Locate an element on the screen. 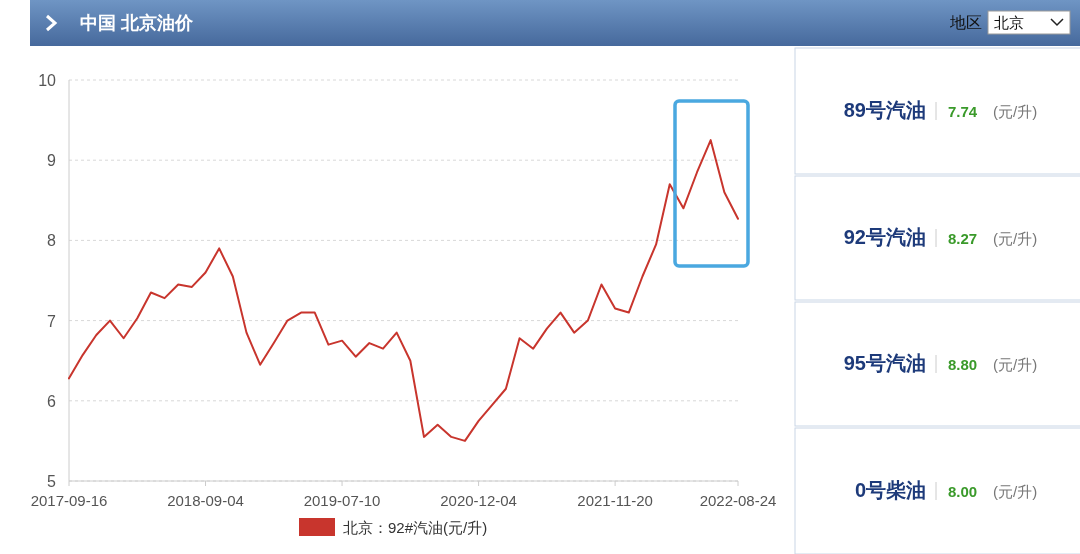  chart-title: 中国 北京油价 is located at coordinates (137, 23).